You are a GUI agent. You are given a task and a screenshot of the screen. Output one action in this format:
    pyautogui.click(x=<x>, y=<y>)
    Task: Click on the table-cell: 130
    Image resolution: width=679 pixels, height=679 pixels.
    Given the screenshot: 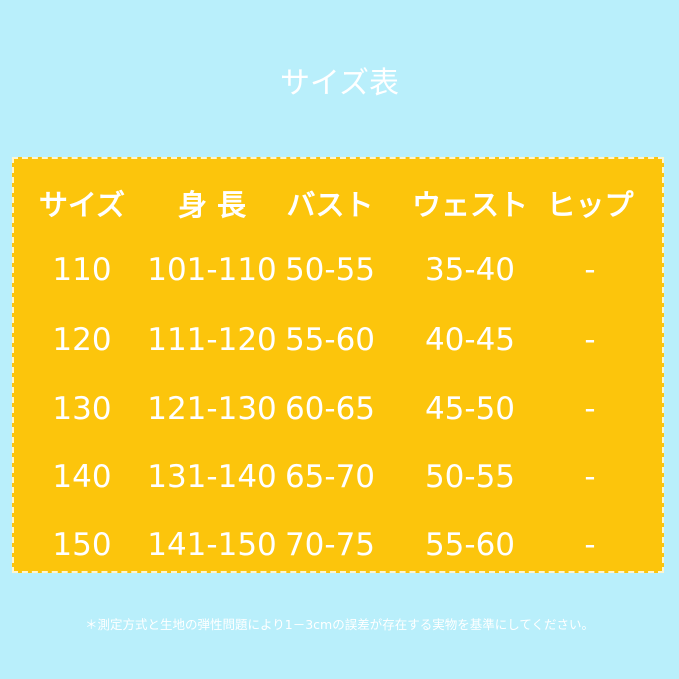 What is the action you would take?
    pyautogui.click(x=82, y=409)
    